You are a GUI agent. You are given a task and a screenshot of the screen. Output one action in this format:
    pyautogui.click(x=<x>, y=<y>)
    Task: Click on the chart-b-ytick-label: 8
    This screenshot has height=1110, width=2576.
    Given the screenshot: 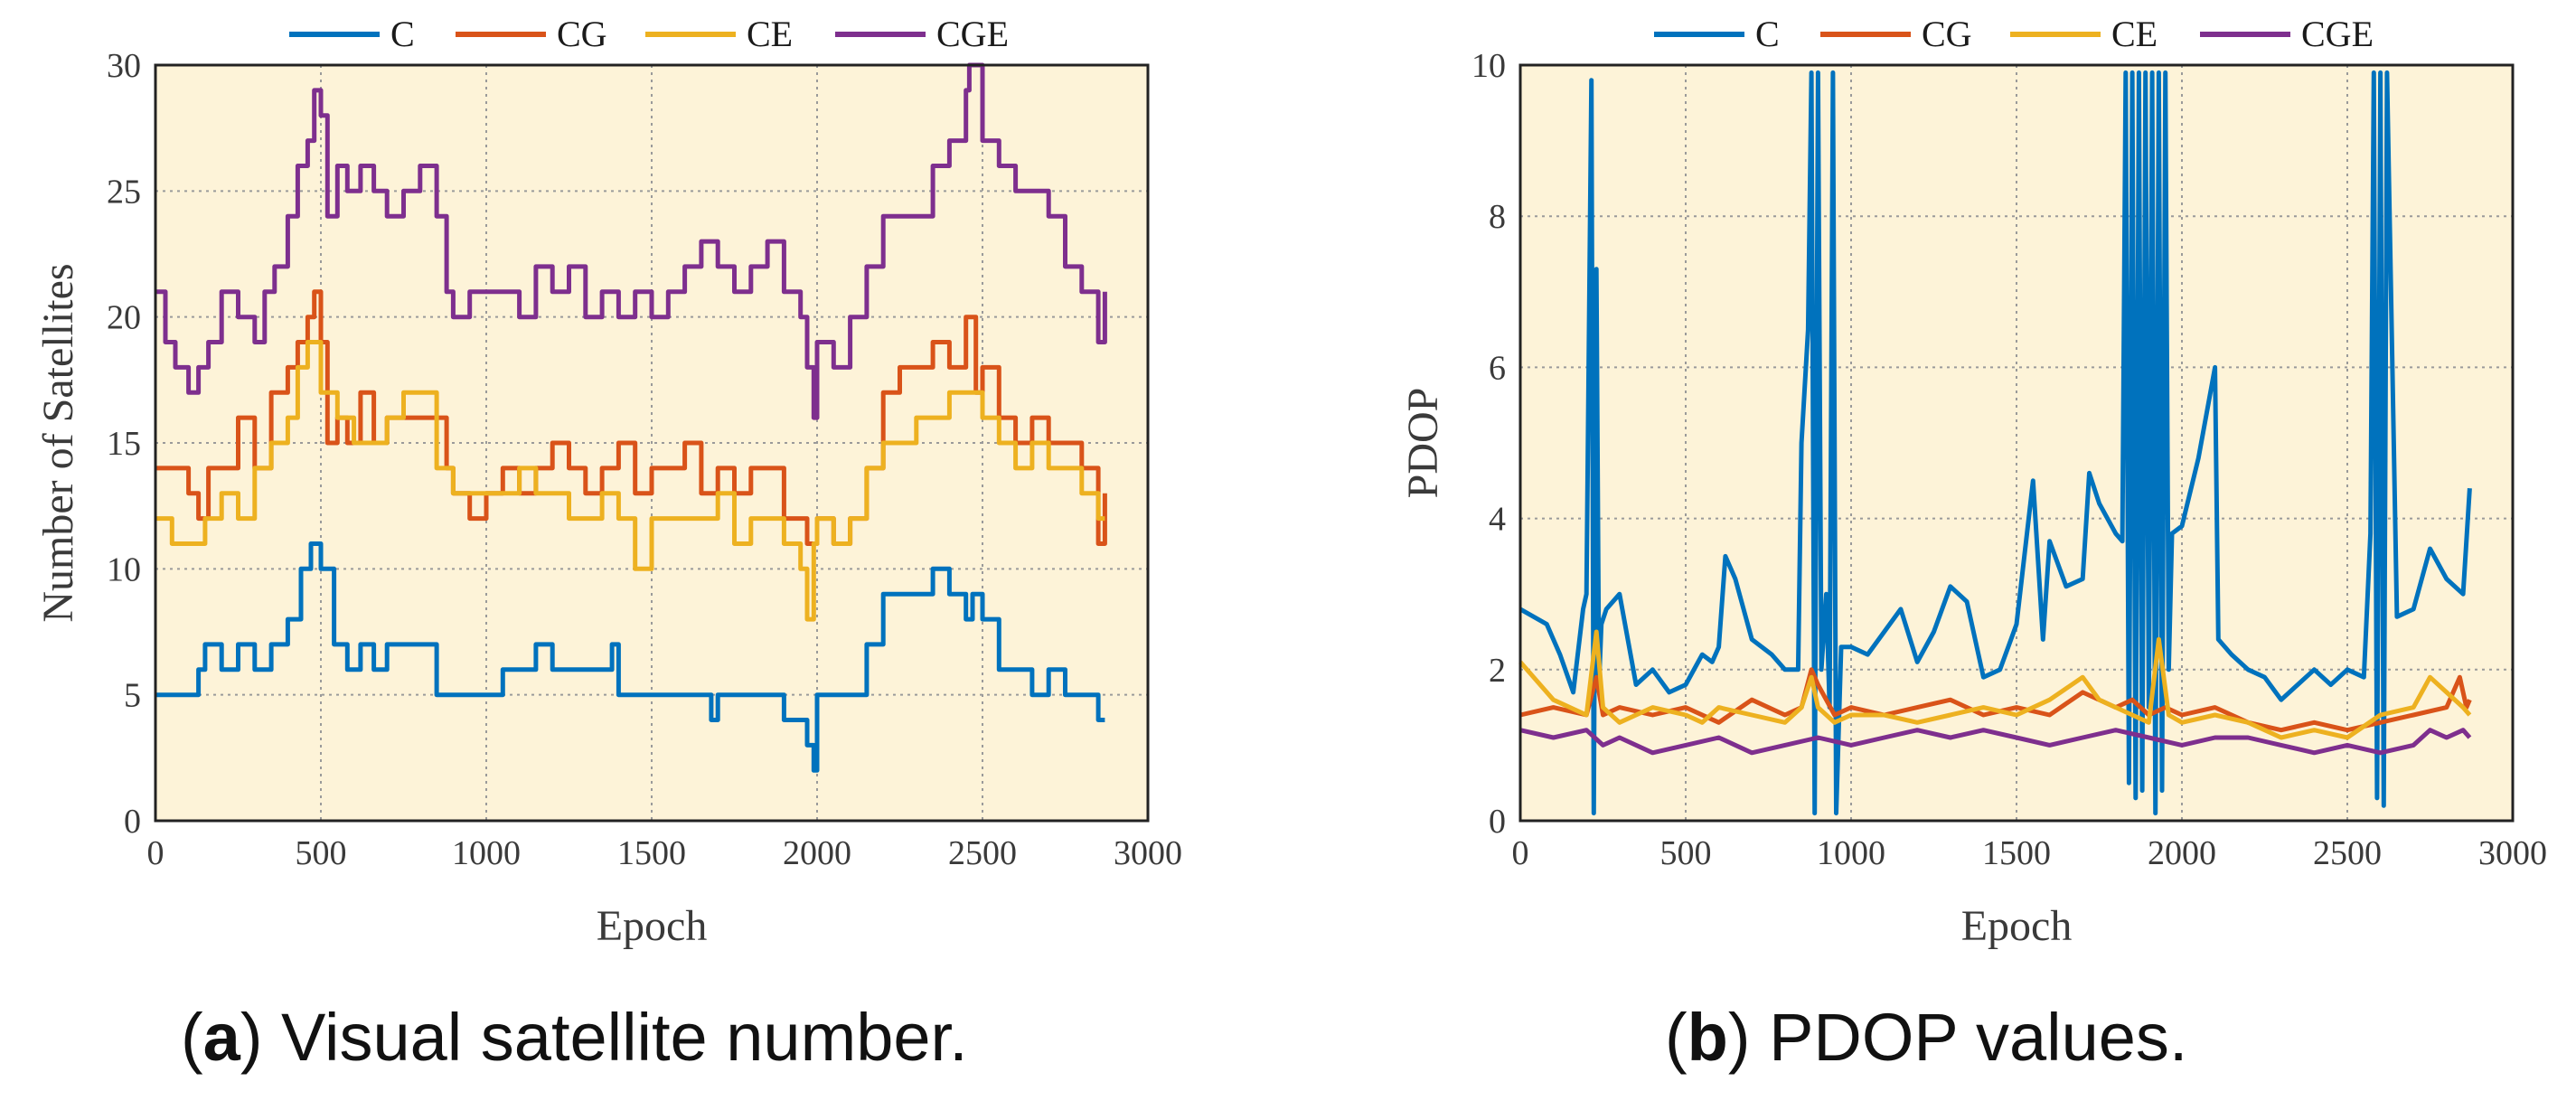 What is the action you would take?
    pyautogui.click(x=1498, y=217)
    